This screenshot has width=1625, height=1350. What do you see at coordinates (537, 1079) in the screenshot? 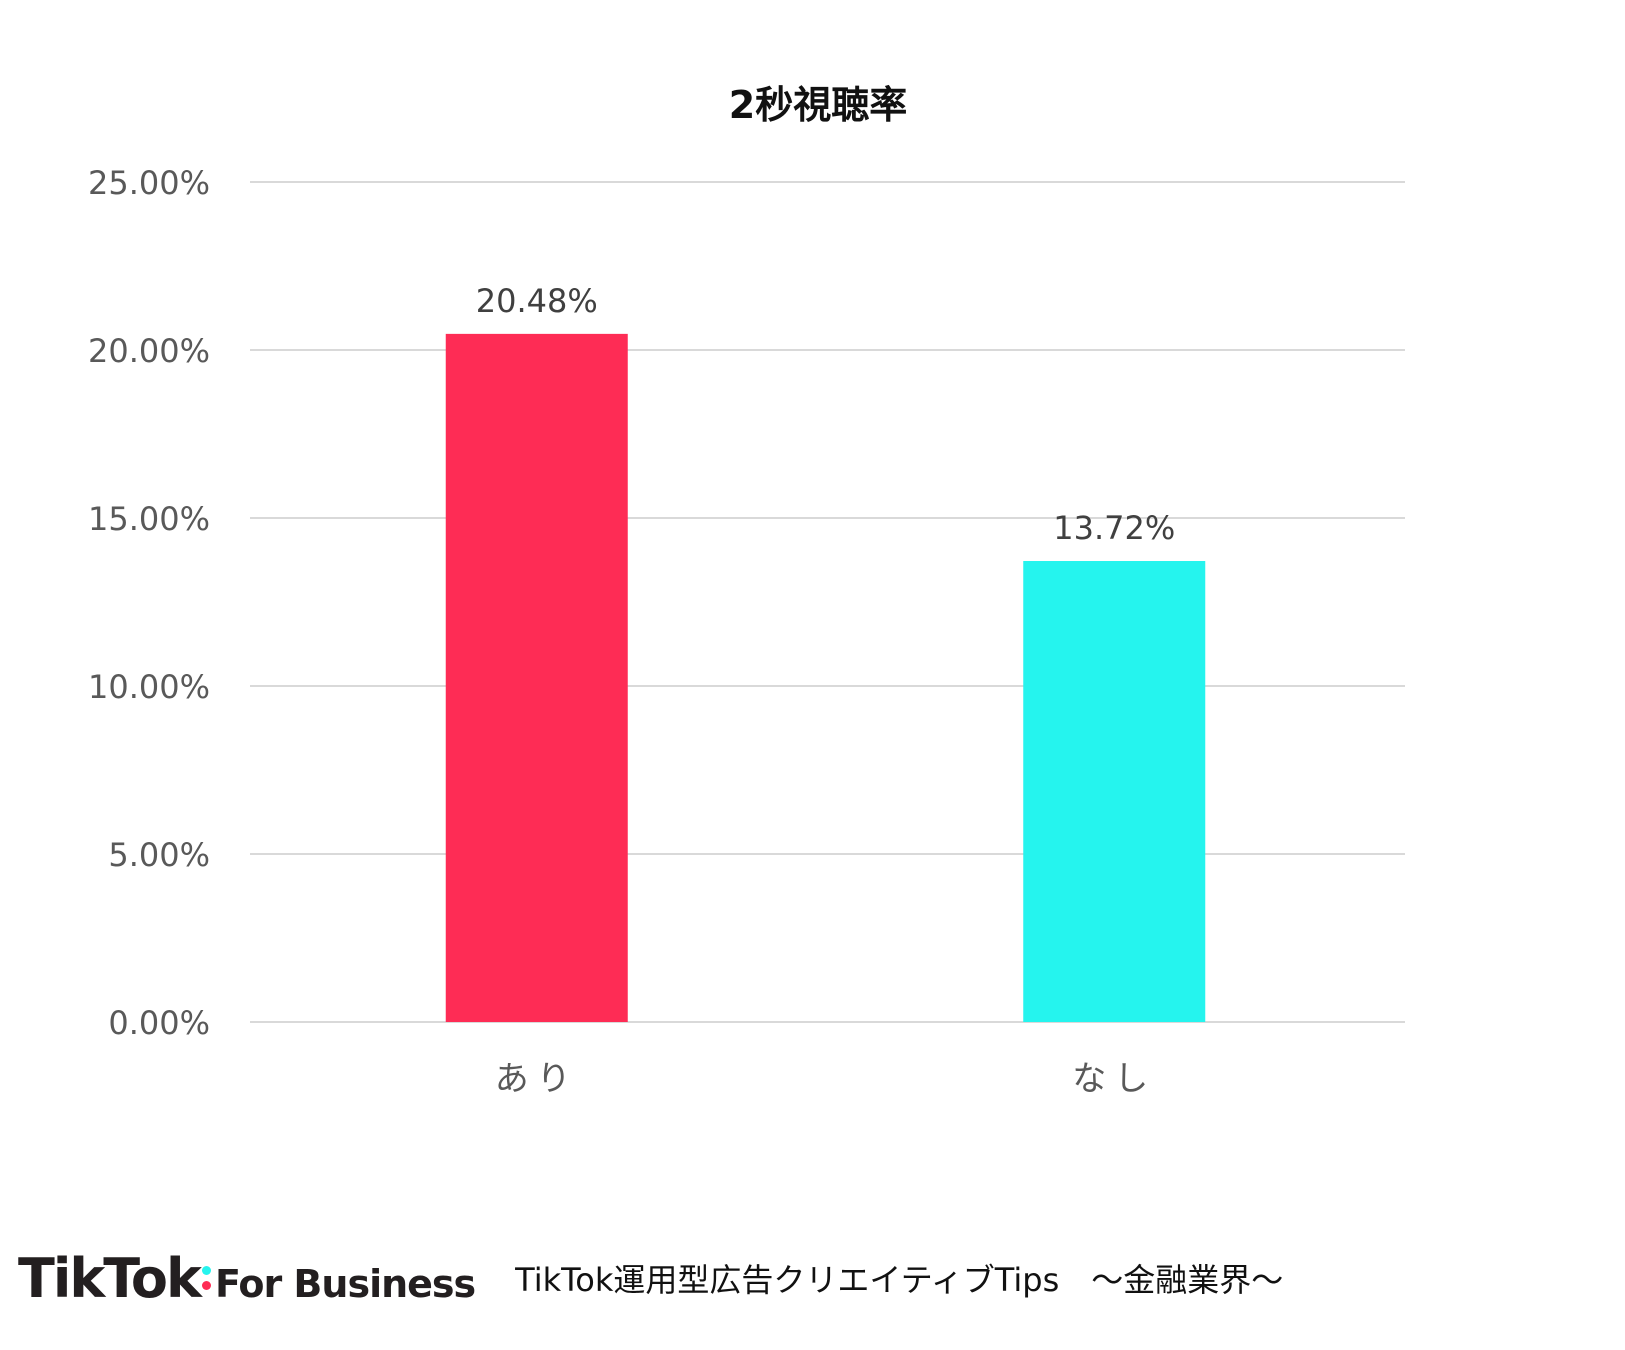
I see `x-tick-label: あり` at bounding box center [537, 1079].